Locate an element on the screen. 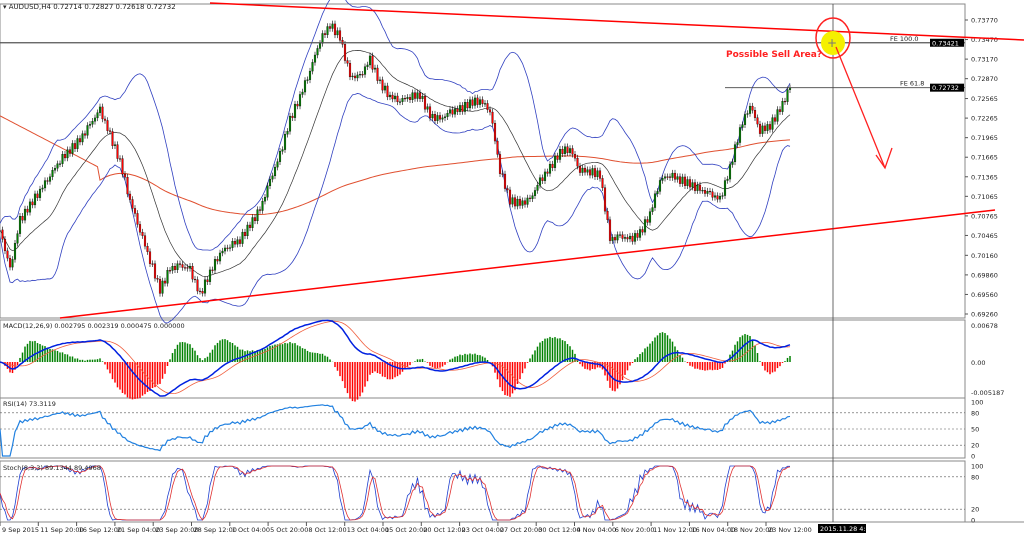 This screenshot has width=1024, height=539. crosshair-icon: + is located at coordinates (832, 43).